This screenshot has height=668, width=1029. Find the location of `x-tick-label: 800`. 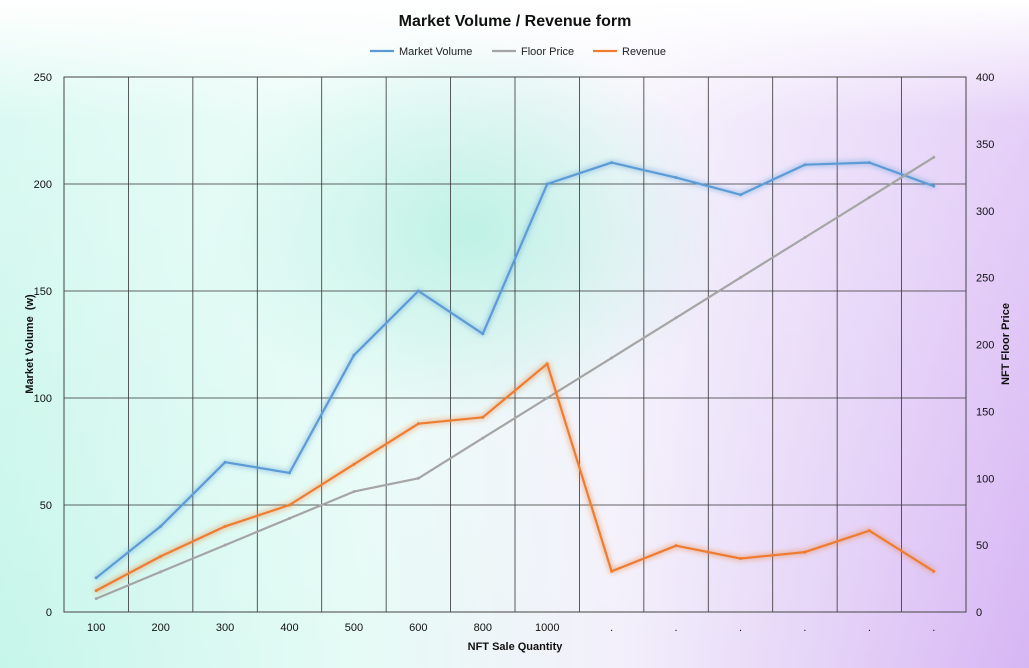

x-tick-label: 800 is located at coordinates (483, 628).